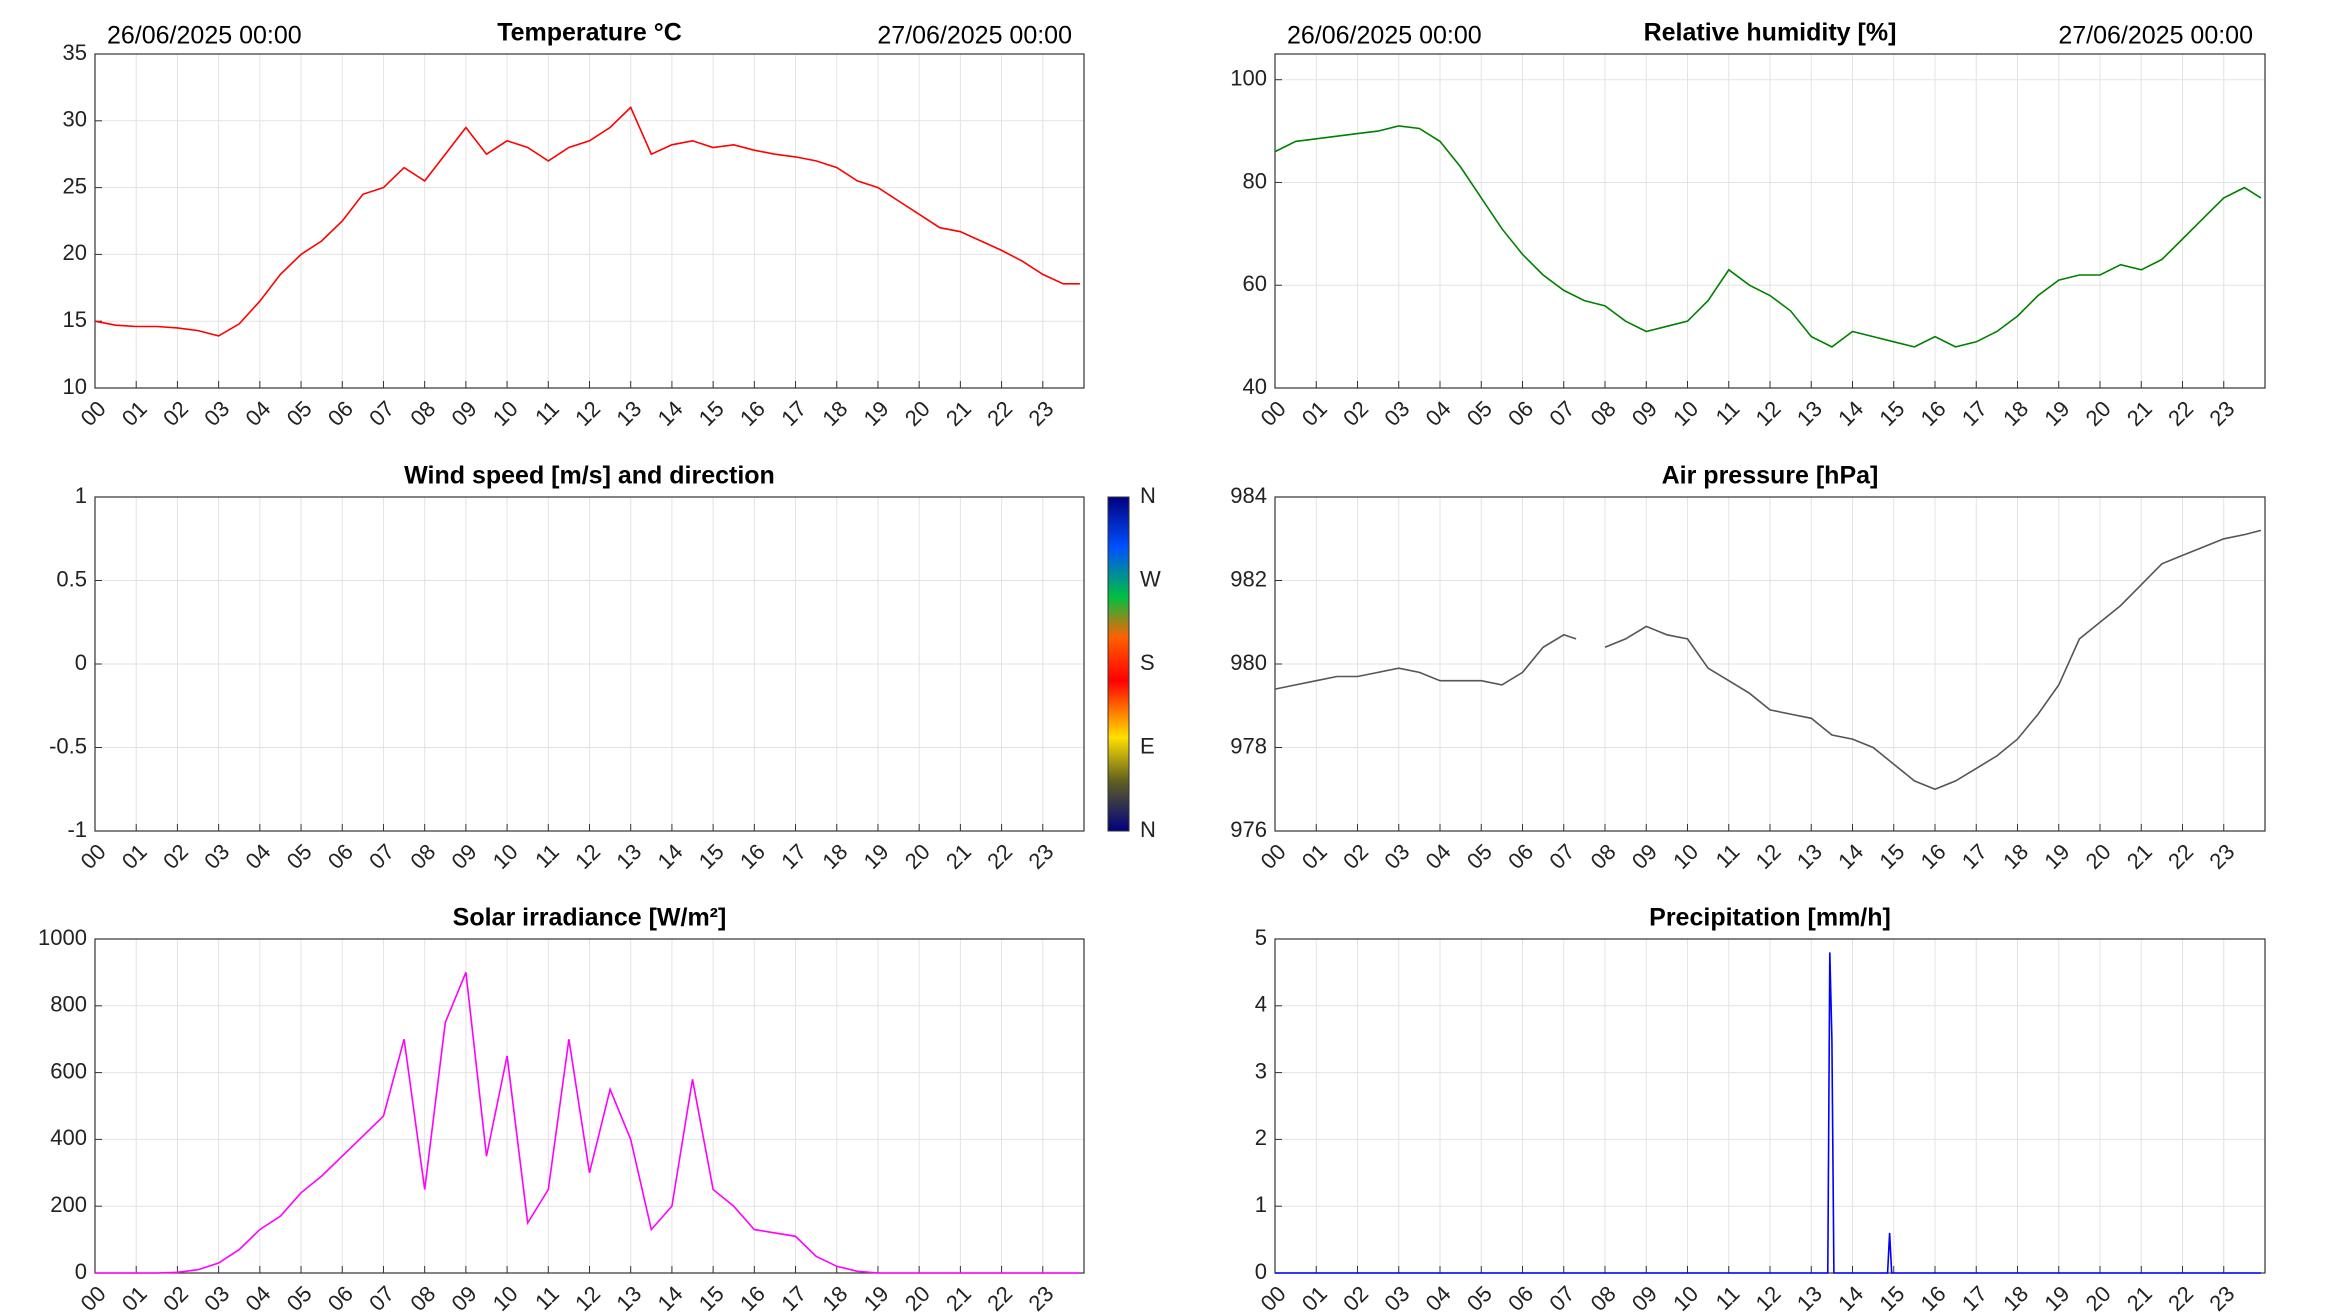 This screenshot has height=1313, width=2333. What do you see at coordinates (1248, 829) in the screenshot?
I see `y-tick-label: 976` at bounding box center [1248, 829].